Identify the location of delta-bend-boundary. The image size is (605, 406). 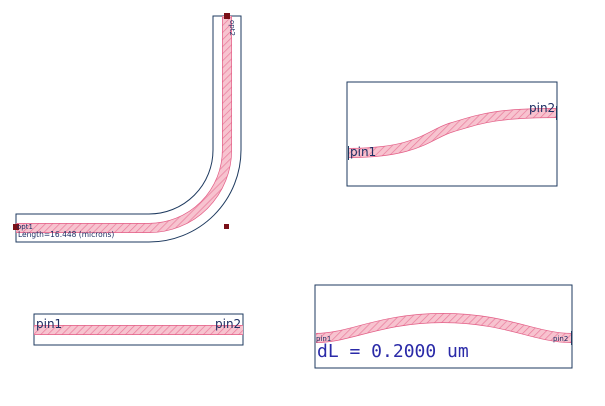
(443, 326).